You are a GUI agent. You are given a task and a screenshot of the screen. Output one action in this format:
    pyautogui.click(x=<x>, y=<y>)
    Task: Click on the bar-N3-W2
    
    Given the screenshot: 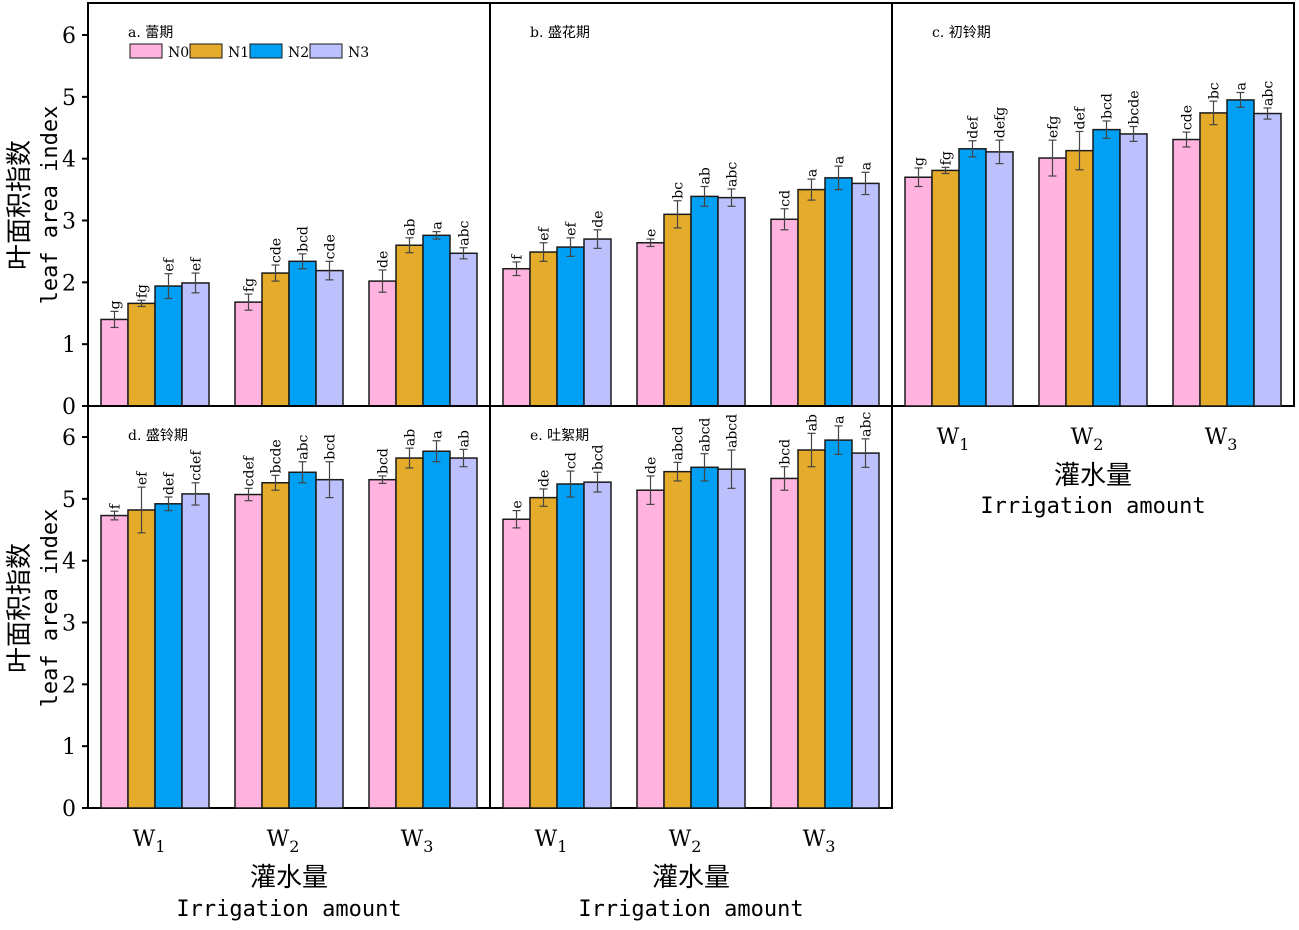 What is the action you would take?
    pyautogui.click(x=731, y=638)
    